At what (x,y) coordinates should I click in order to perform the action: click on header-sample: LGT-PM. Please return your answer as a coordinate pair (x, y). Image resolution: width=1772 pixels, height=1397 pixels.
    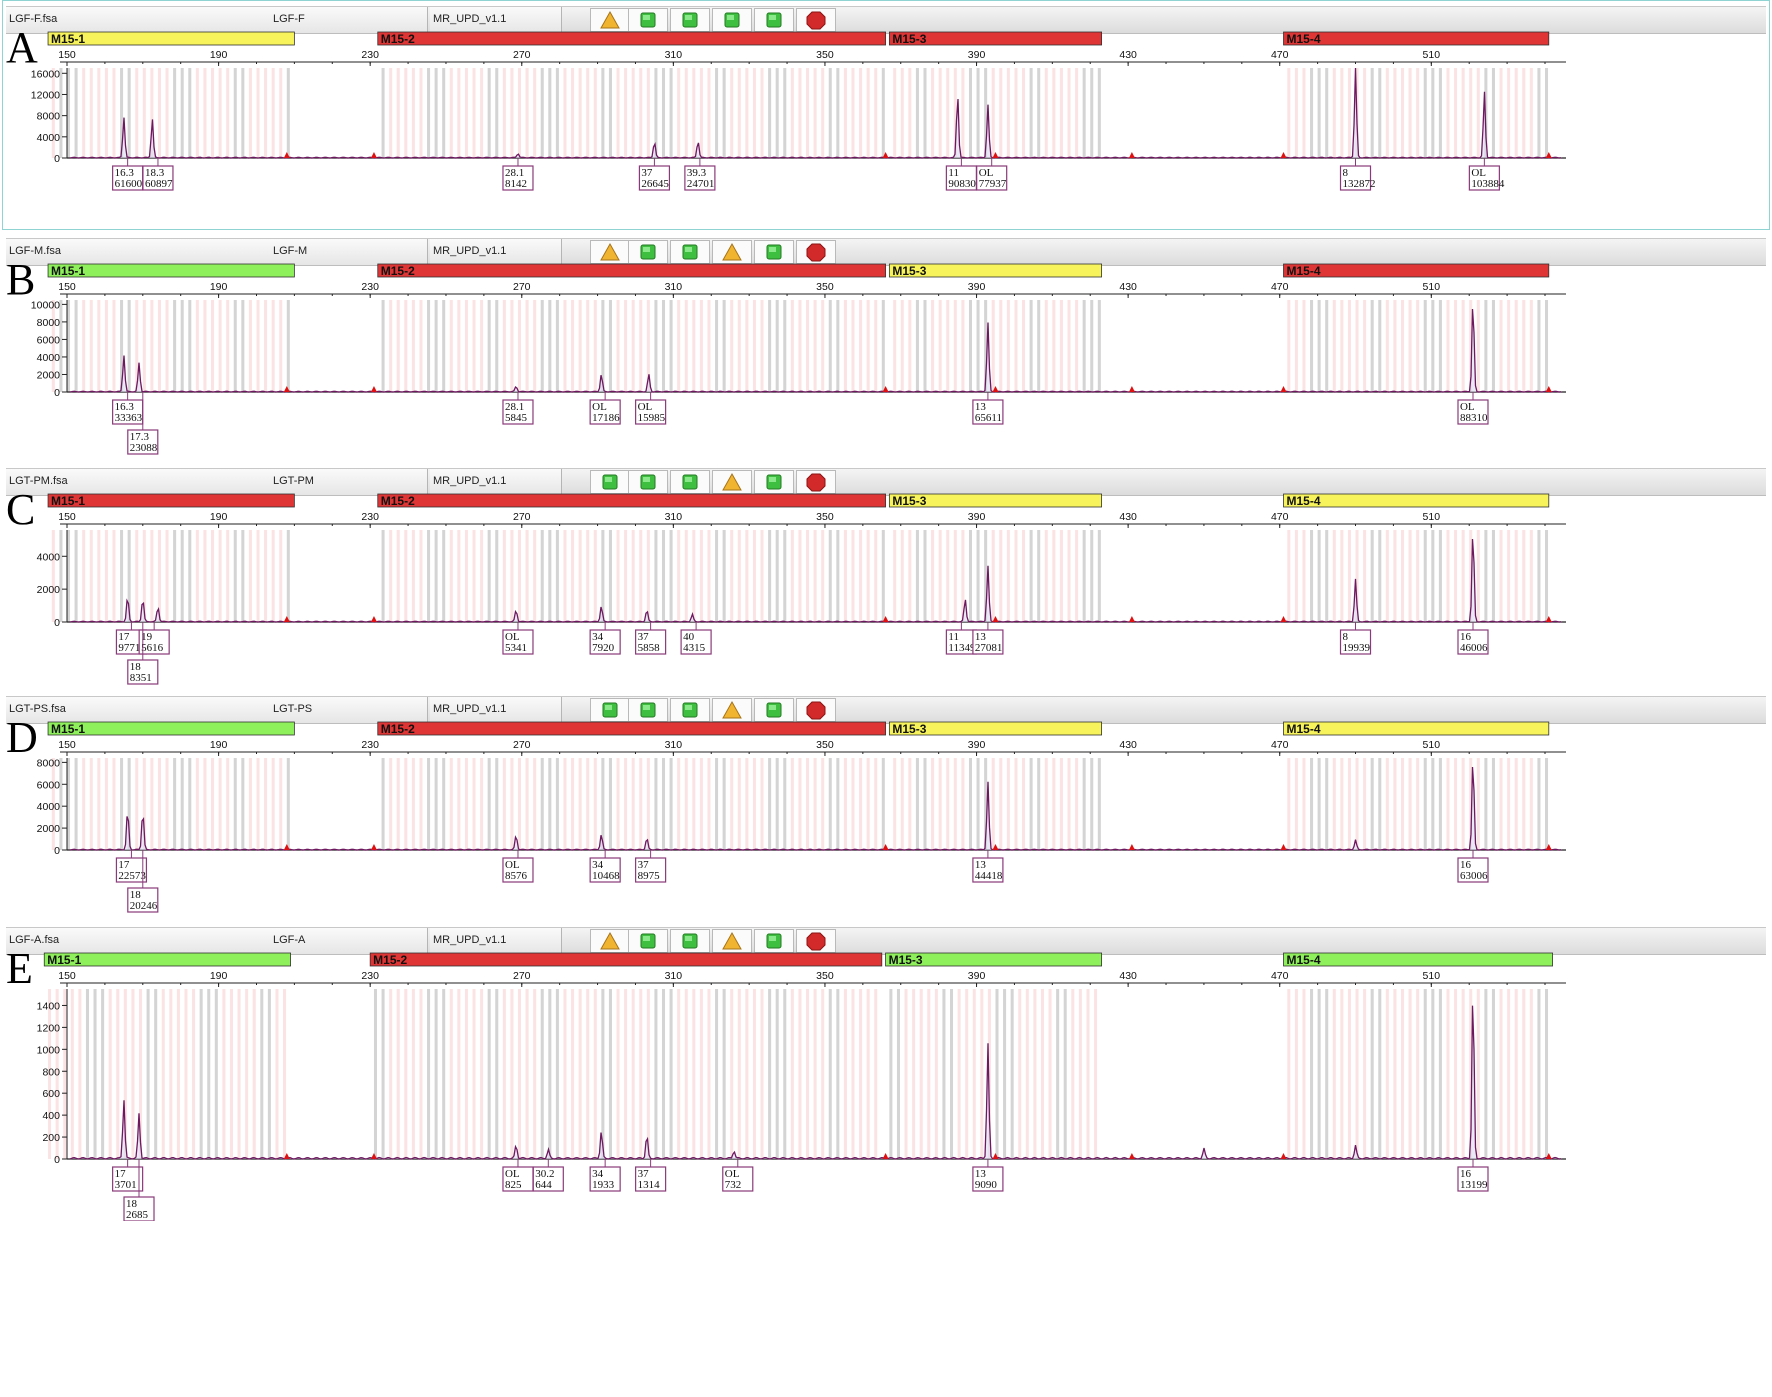
    Looking at the image, I should click on (349, 482).